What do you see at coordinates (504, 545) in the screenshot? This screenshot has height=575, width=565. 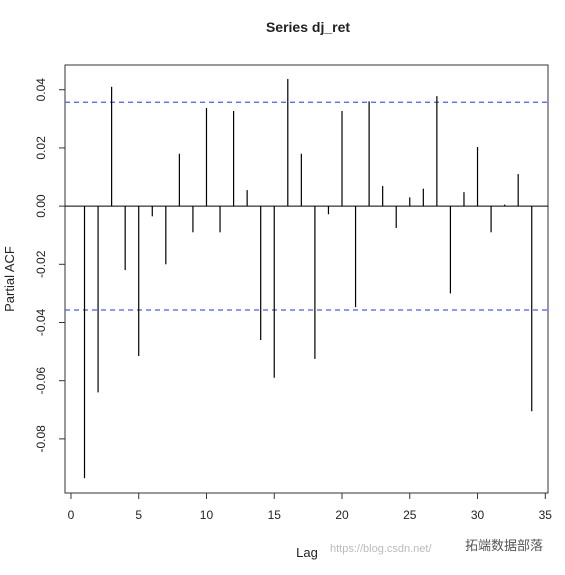 I see `watermark: 拓端数据部落` at bounding box center [504, 545].